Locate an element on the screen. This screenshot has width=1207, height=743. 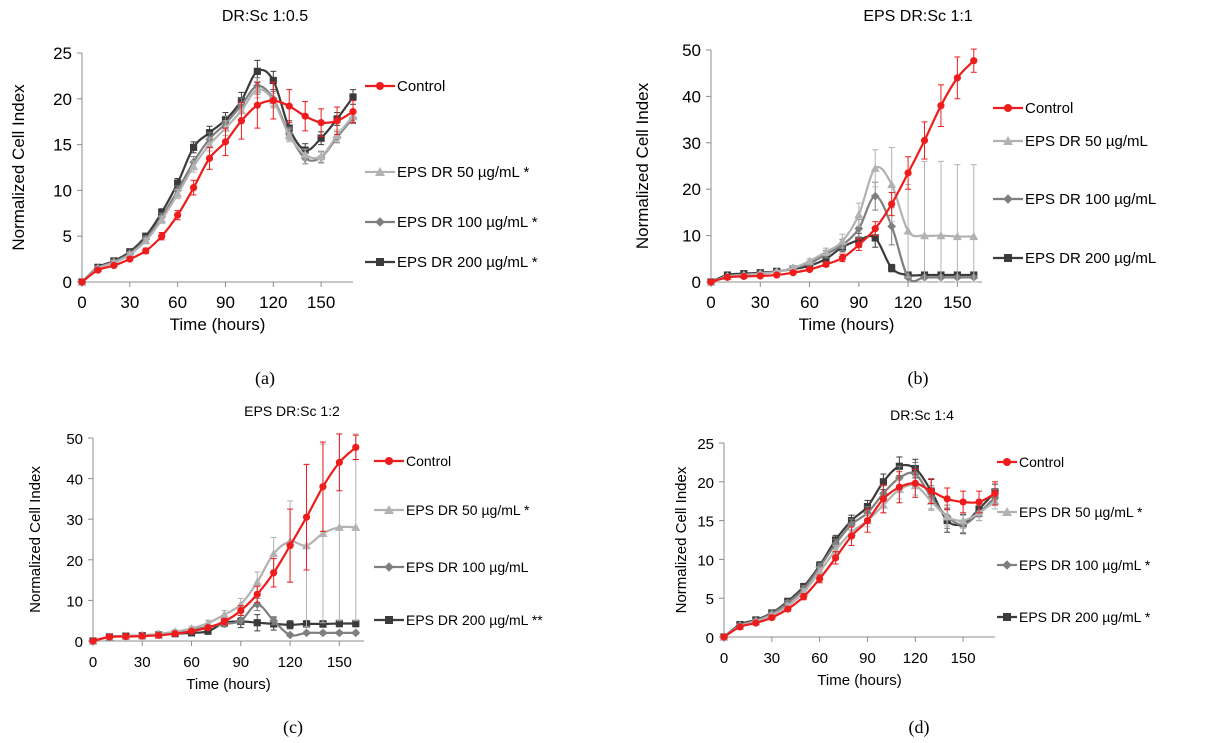
legend-label: EPS DR 200 µg/mL ** is located at coordinates (474, 620).